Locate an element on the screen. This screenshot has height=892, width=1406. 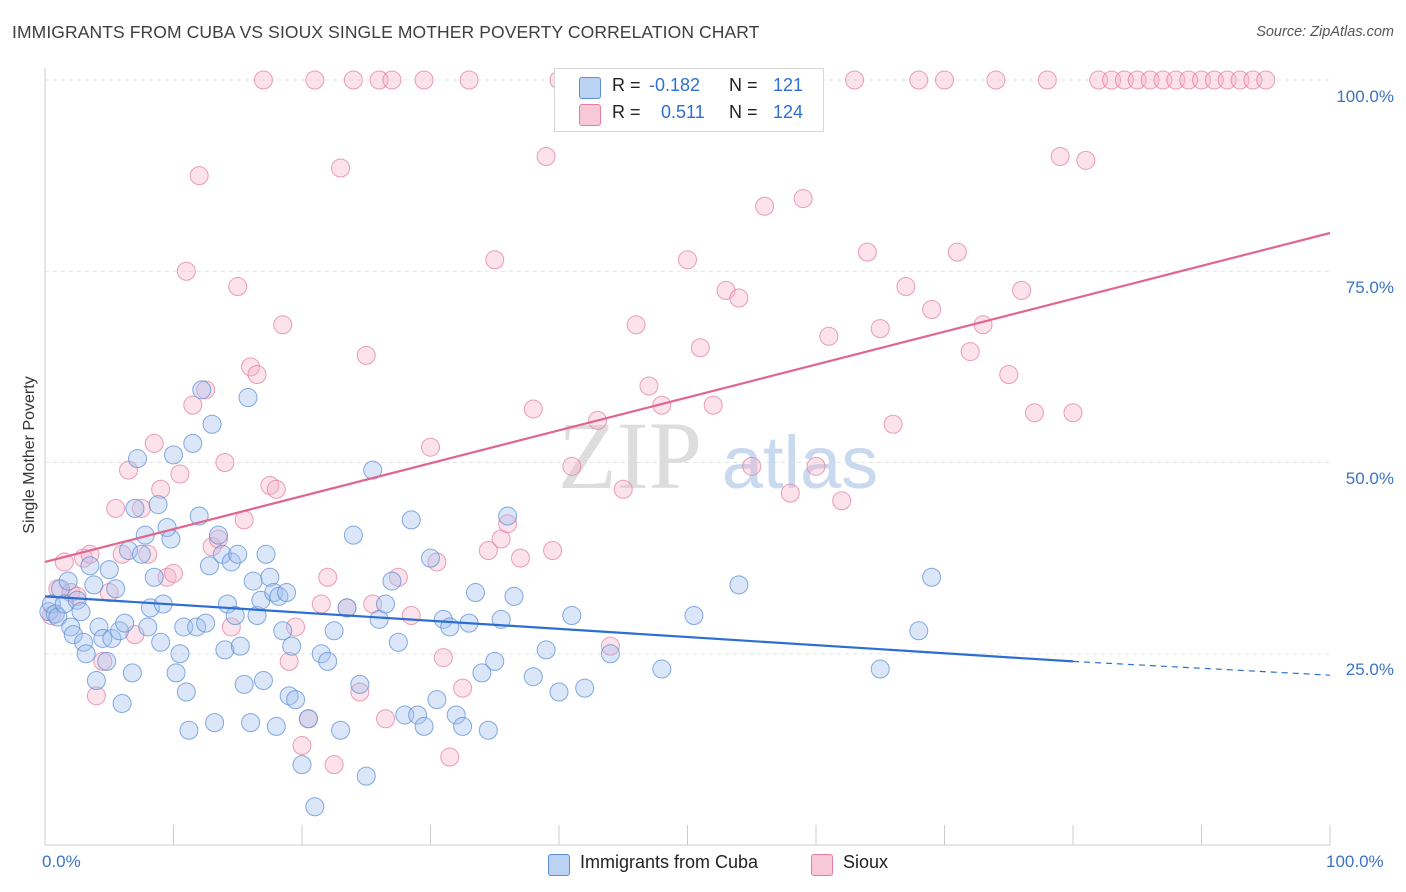
watermark-atlas: atlas is located at coordinates (800, 462).